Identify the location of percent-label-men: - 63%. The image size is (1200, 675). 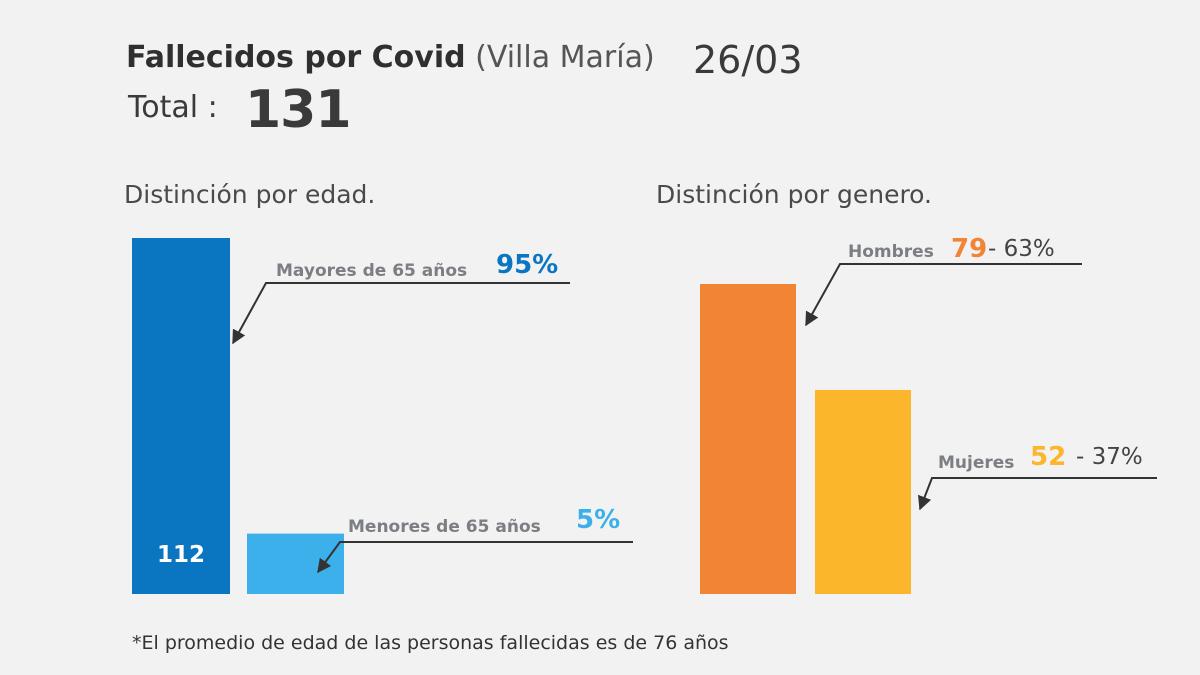
(1021, 249).